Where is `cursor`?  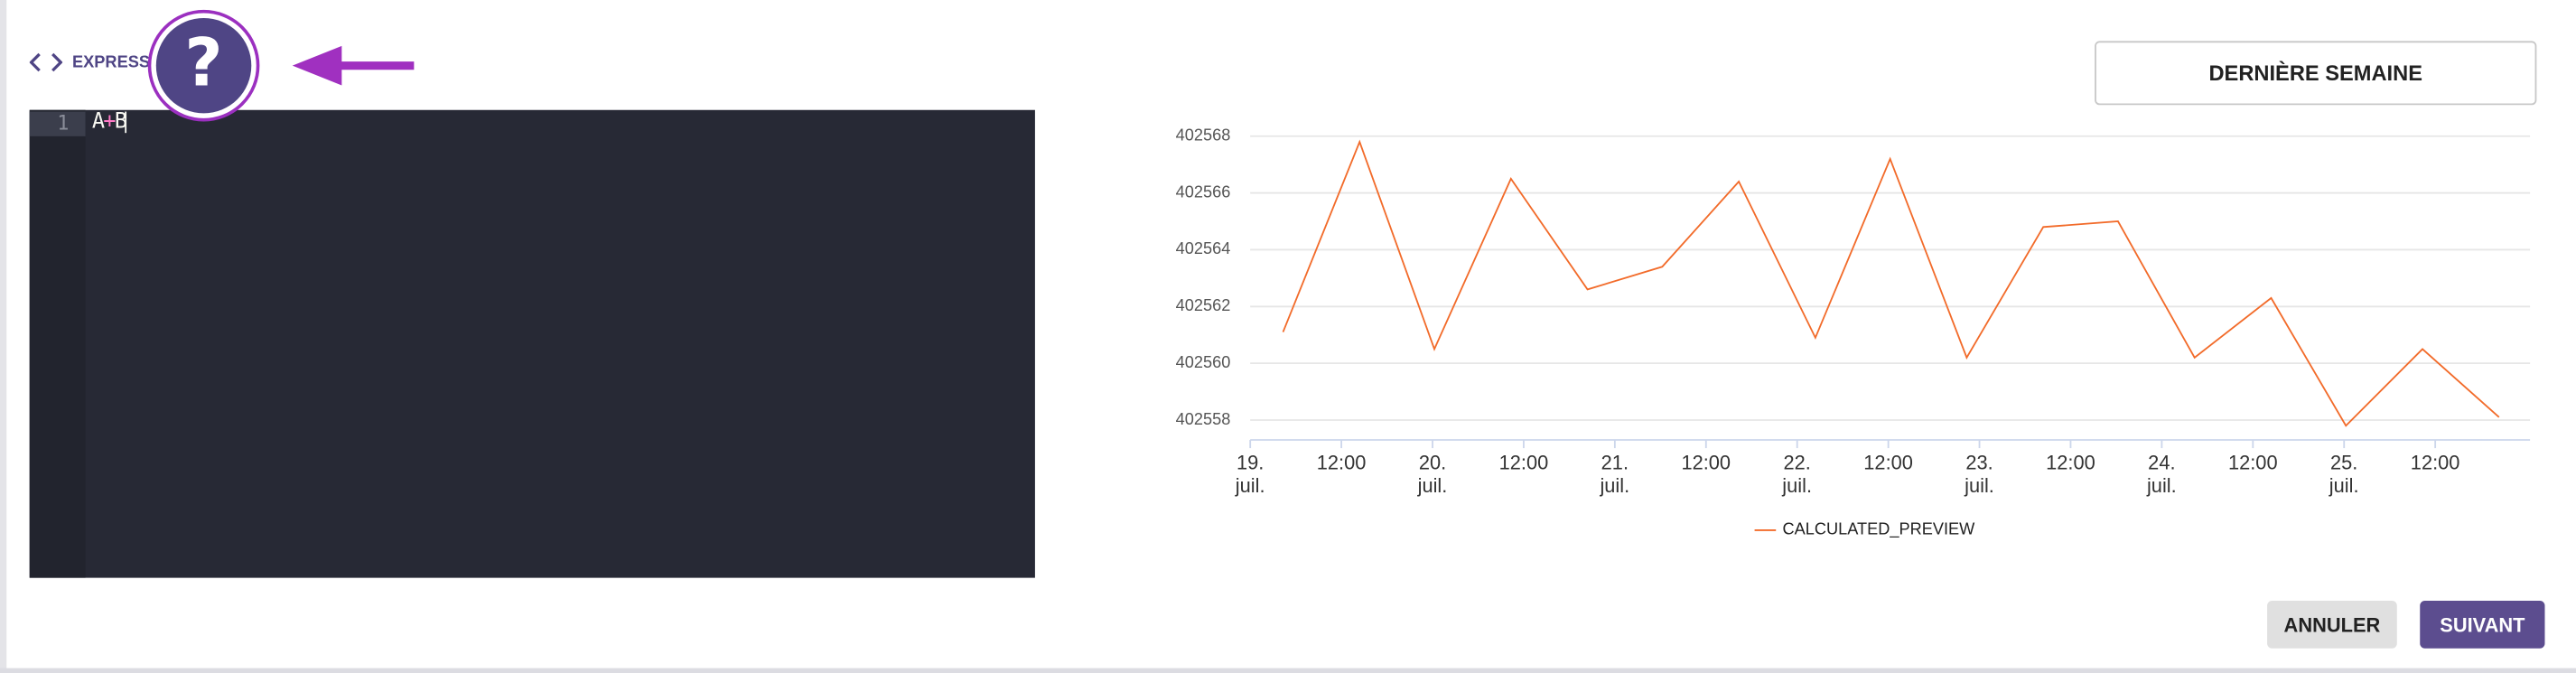
cursor is located at coordinates (127, 122).